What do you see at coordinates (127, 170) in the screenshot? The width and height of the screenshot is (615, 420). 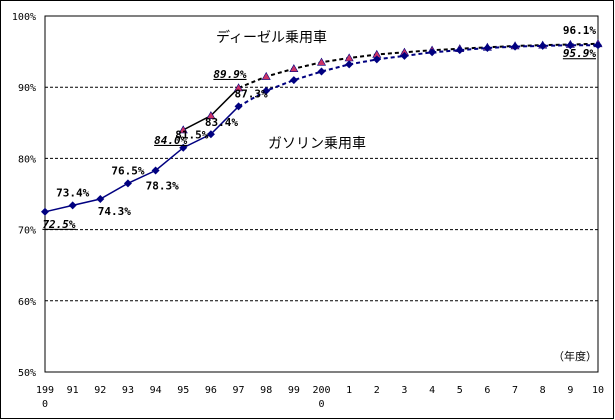 I see `data-label: 76.5%` at bounding box center [127, 170].